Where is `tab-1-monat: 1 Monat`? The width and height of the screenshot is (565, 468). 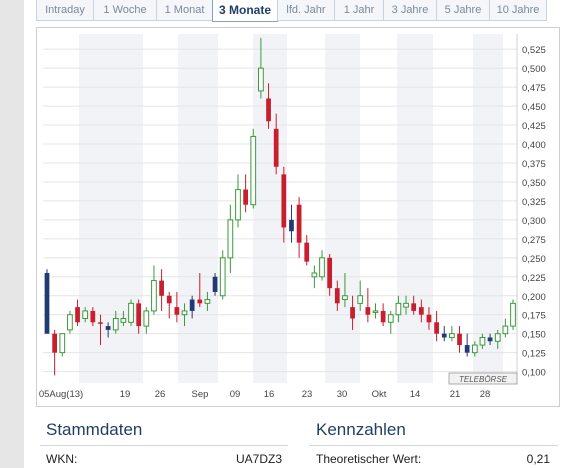 tab-1-monat: 1 Monat is located at coordinates (184, 10).